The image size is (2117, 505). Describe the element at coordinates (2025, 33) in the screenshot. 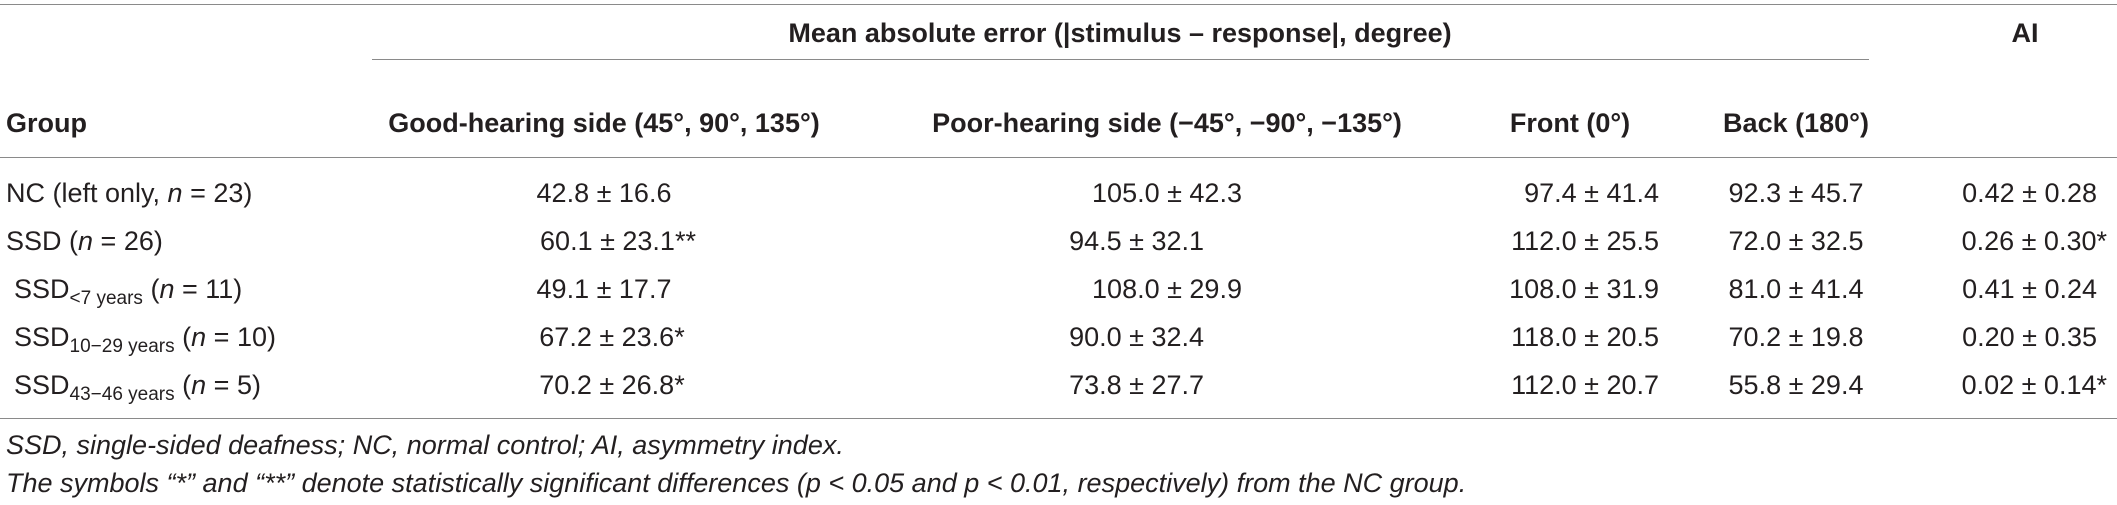

I see `column-header-ai: AI` at that location.